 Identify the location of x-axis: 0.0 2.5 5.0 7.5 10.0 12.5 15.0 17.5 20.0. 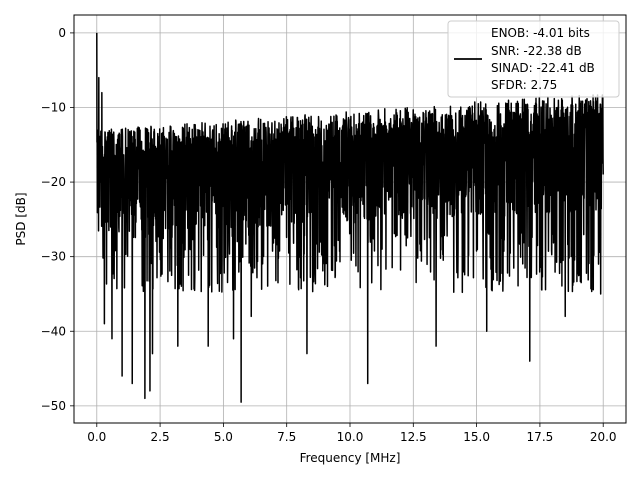
(352, 433).